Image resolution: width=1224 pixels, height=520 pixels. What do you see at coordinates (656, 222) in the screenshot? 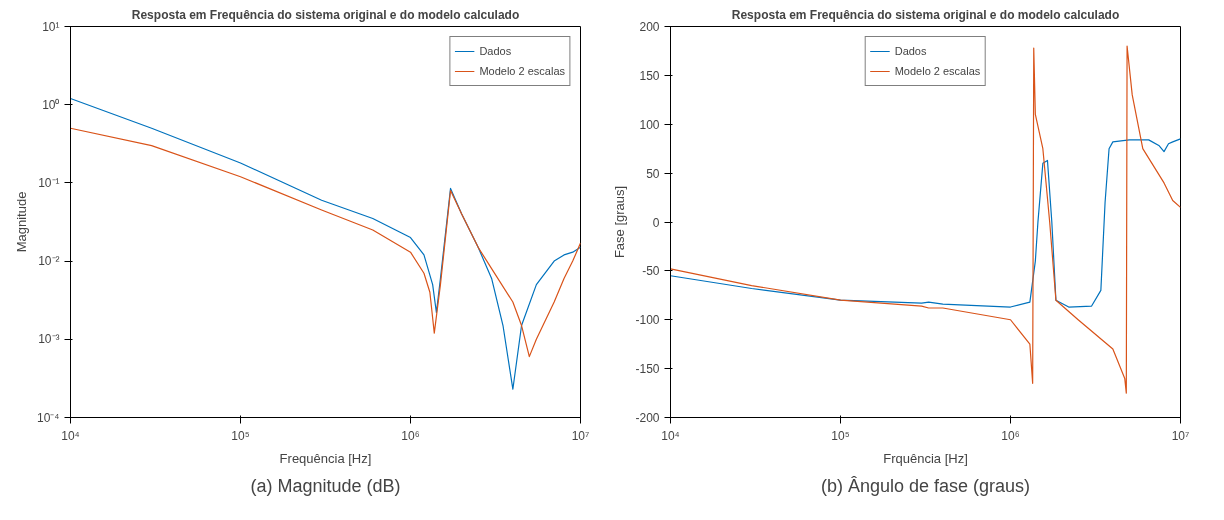
I see `y-tick-label: 0` at bounding box center [656, 222].